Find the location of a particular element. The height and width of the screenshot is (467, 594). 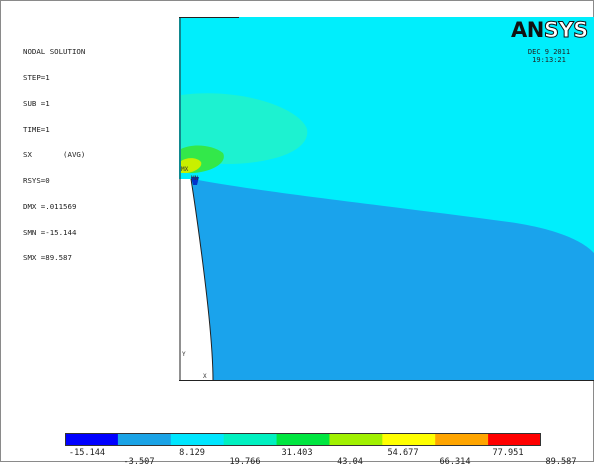

legend-label: 89.587 is located at coordinates (561, 462).